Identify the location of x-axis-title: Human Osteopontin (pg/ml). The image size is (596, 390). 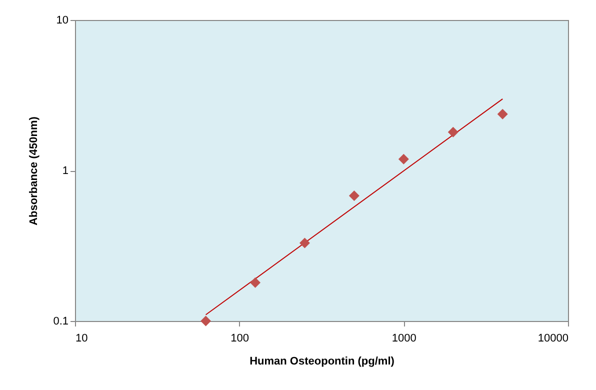
(322, 362).